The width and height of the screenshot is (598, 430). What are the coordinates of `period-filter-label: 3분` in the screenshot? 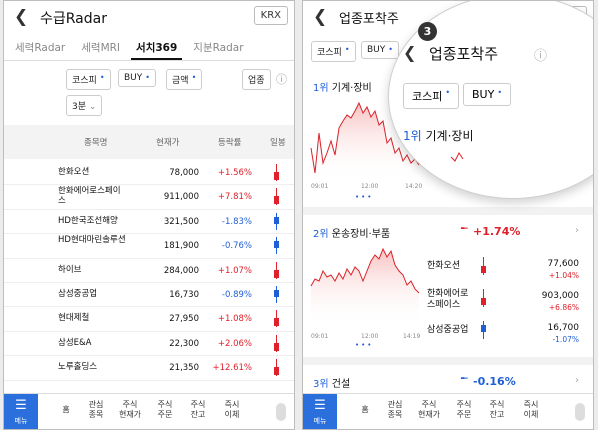 It's located at (79, 107).